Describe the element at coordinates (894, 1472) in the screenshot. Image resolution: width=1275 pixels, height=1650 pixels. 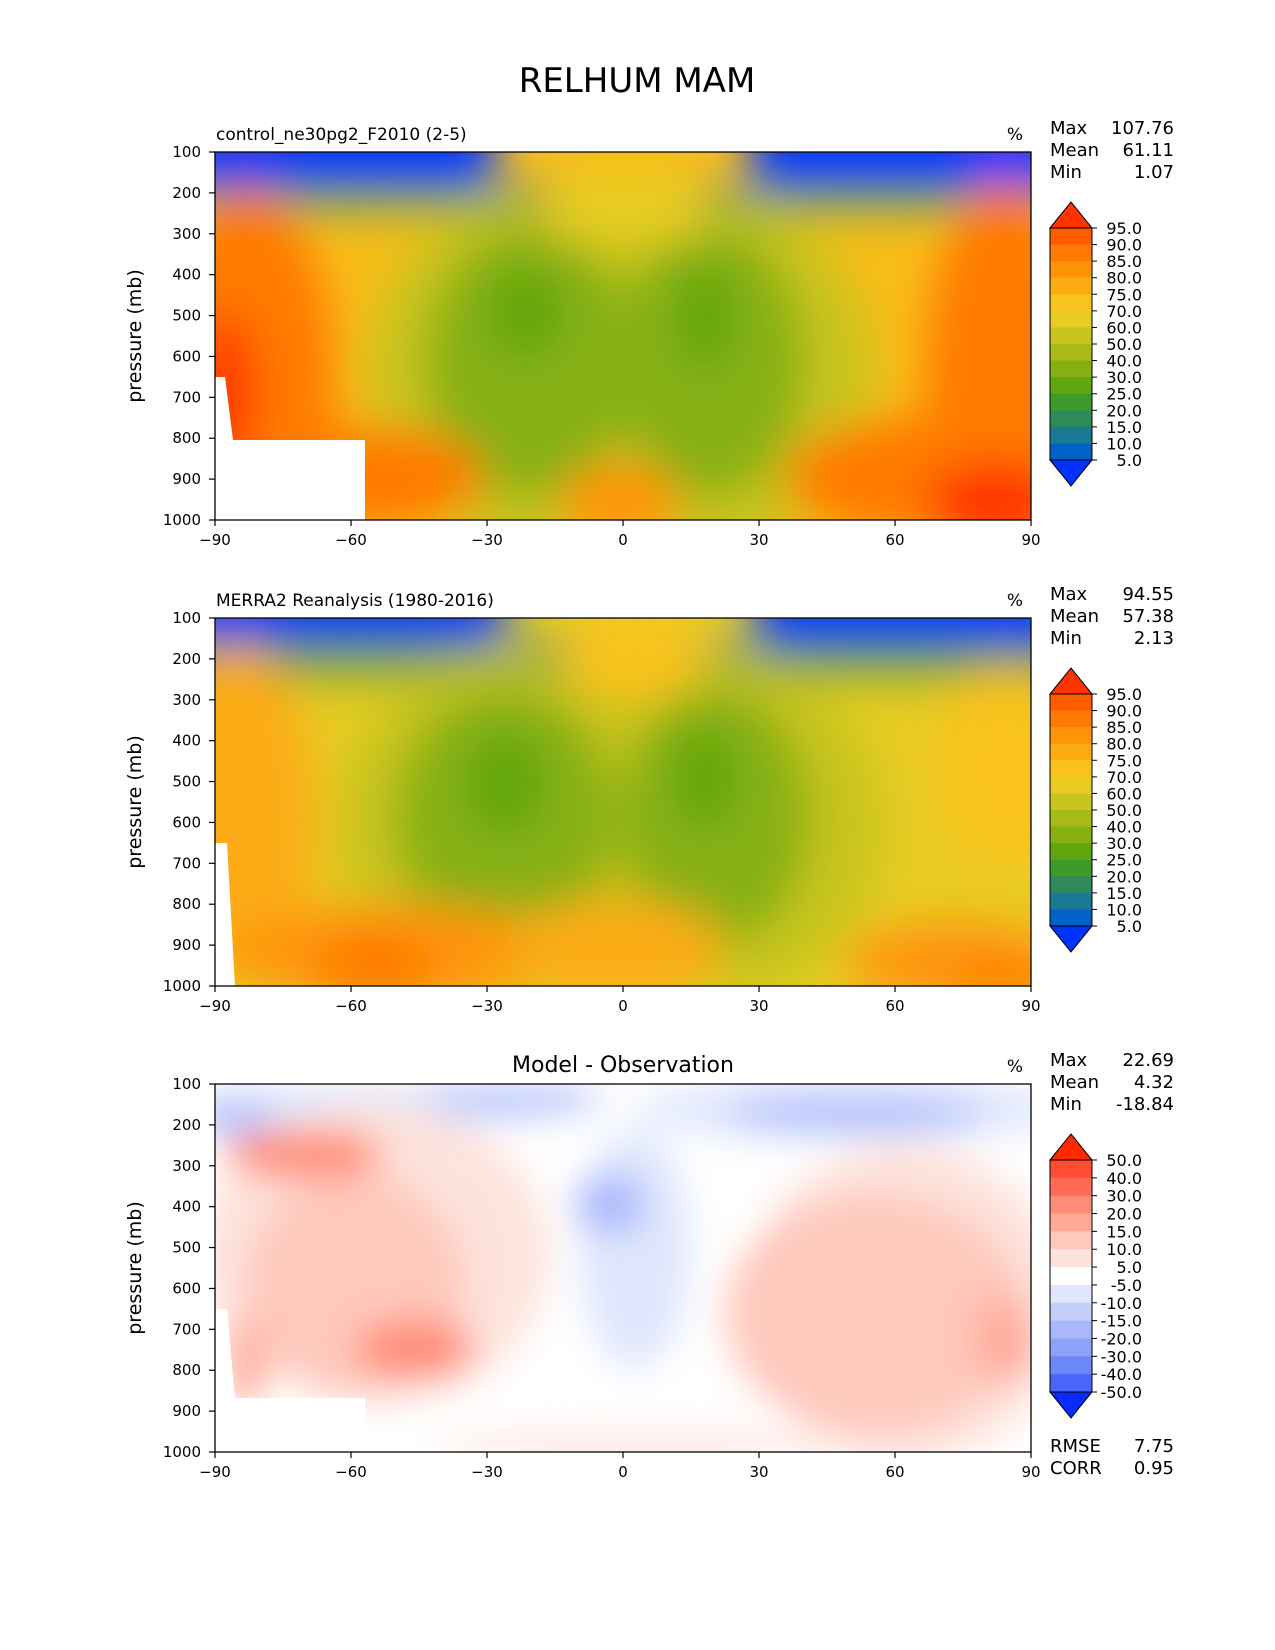
I see `x-tick-label: 60` at that location.